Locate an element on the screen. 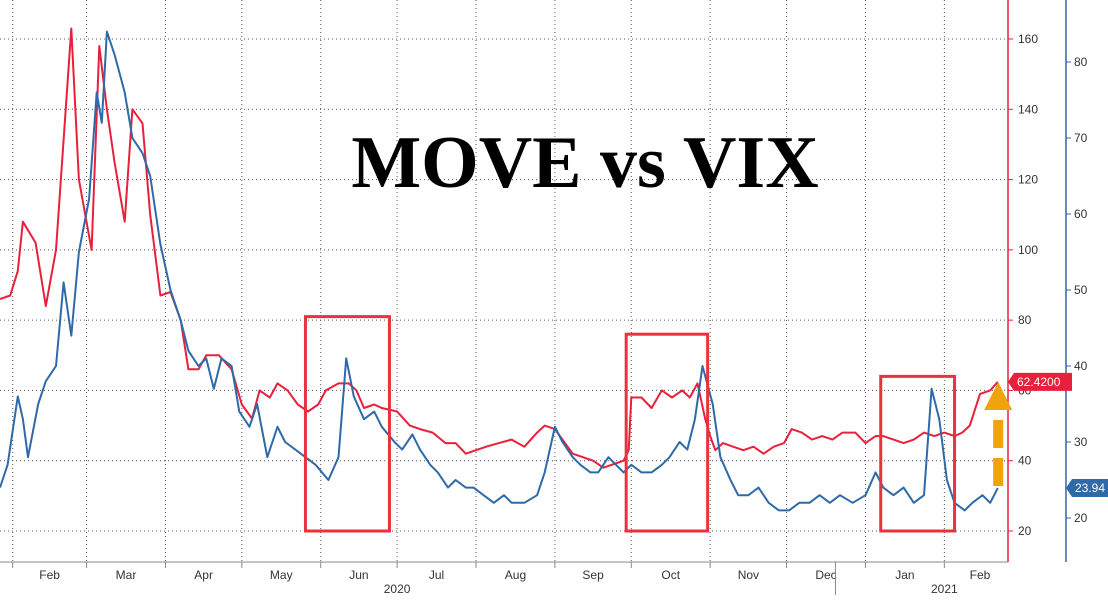  red-axis-tick-label: 100 is located at coordinates (1028, 250).